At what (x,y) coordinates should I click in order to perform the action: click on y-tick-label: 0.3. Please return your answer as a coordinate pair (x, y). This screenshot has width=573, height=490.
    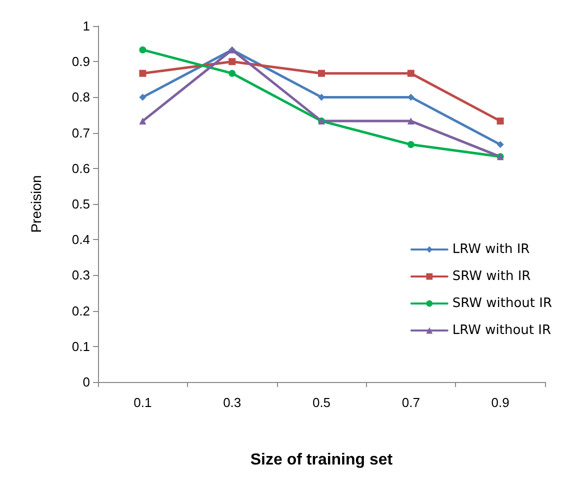
    Looking at the image, I should click on (81, 275).